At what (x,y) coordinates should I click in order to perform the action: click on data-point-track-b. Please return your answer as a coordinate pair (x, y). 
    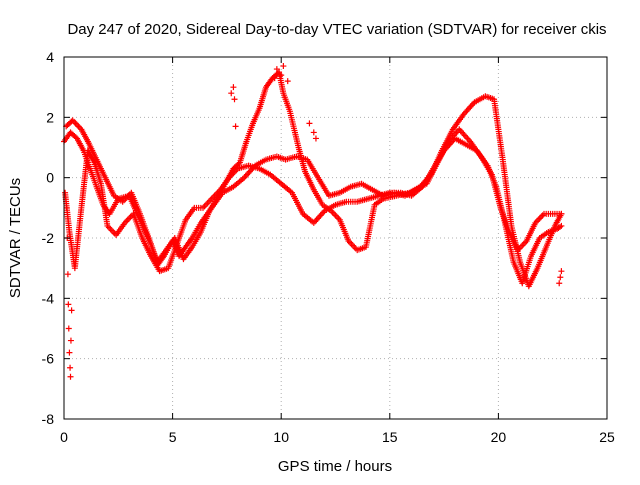
    Looking at the image, I should click on (561, 213).